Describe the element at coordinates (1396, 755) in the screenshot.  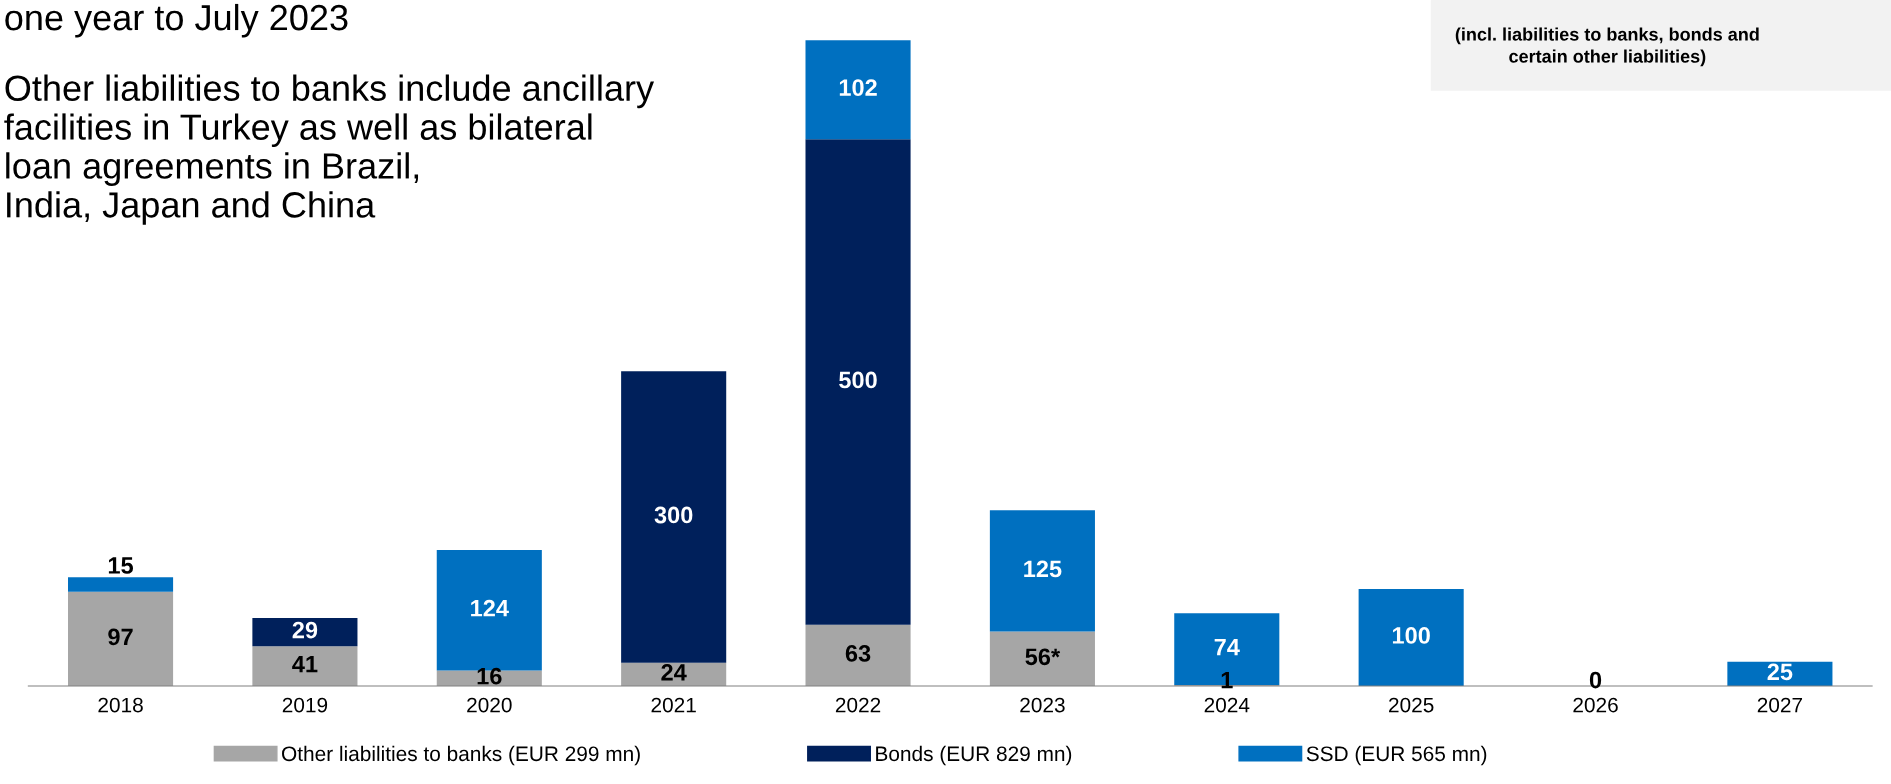
I see `legend-label: SSD (EUR 565 mn)` at that location.